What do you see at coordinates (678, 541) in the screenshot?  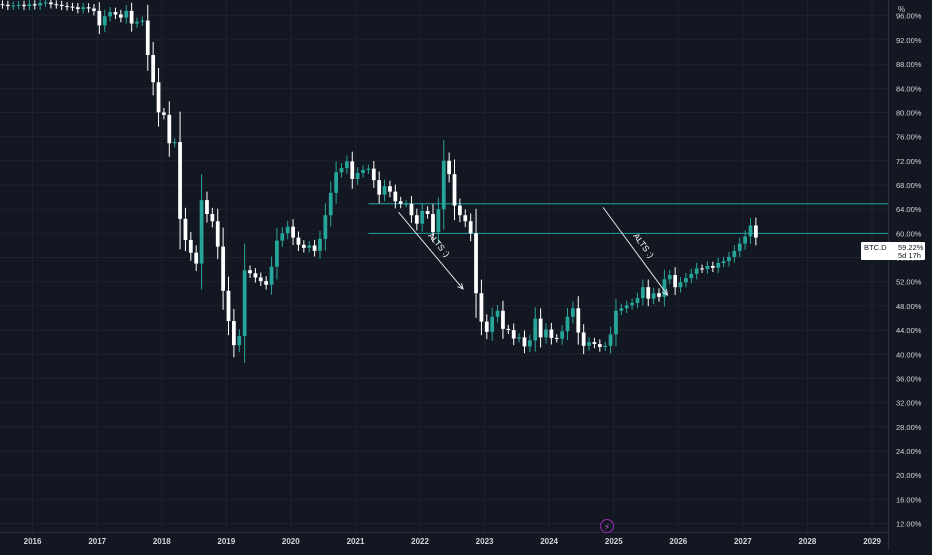 I see `time-tick-label: 2026` at bounding box center [678, 541].